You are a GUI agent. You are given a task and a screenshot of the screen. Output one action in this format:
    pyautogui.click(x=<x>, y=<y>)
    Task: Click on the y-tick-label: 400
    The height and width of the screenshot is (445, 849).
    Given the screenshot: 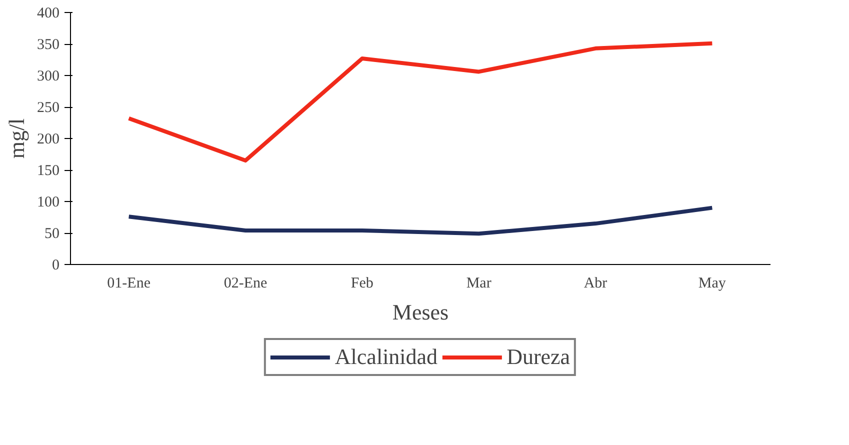 What is the action you would take?
    pyautogui.click(x=48, y=14)
    